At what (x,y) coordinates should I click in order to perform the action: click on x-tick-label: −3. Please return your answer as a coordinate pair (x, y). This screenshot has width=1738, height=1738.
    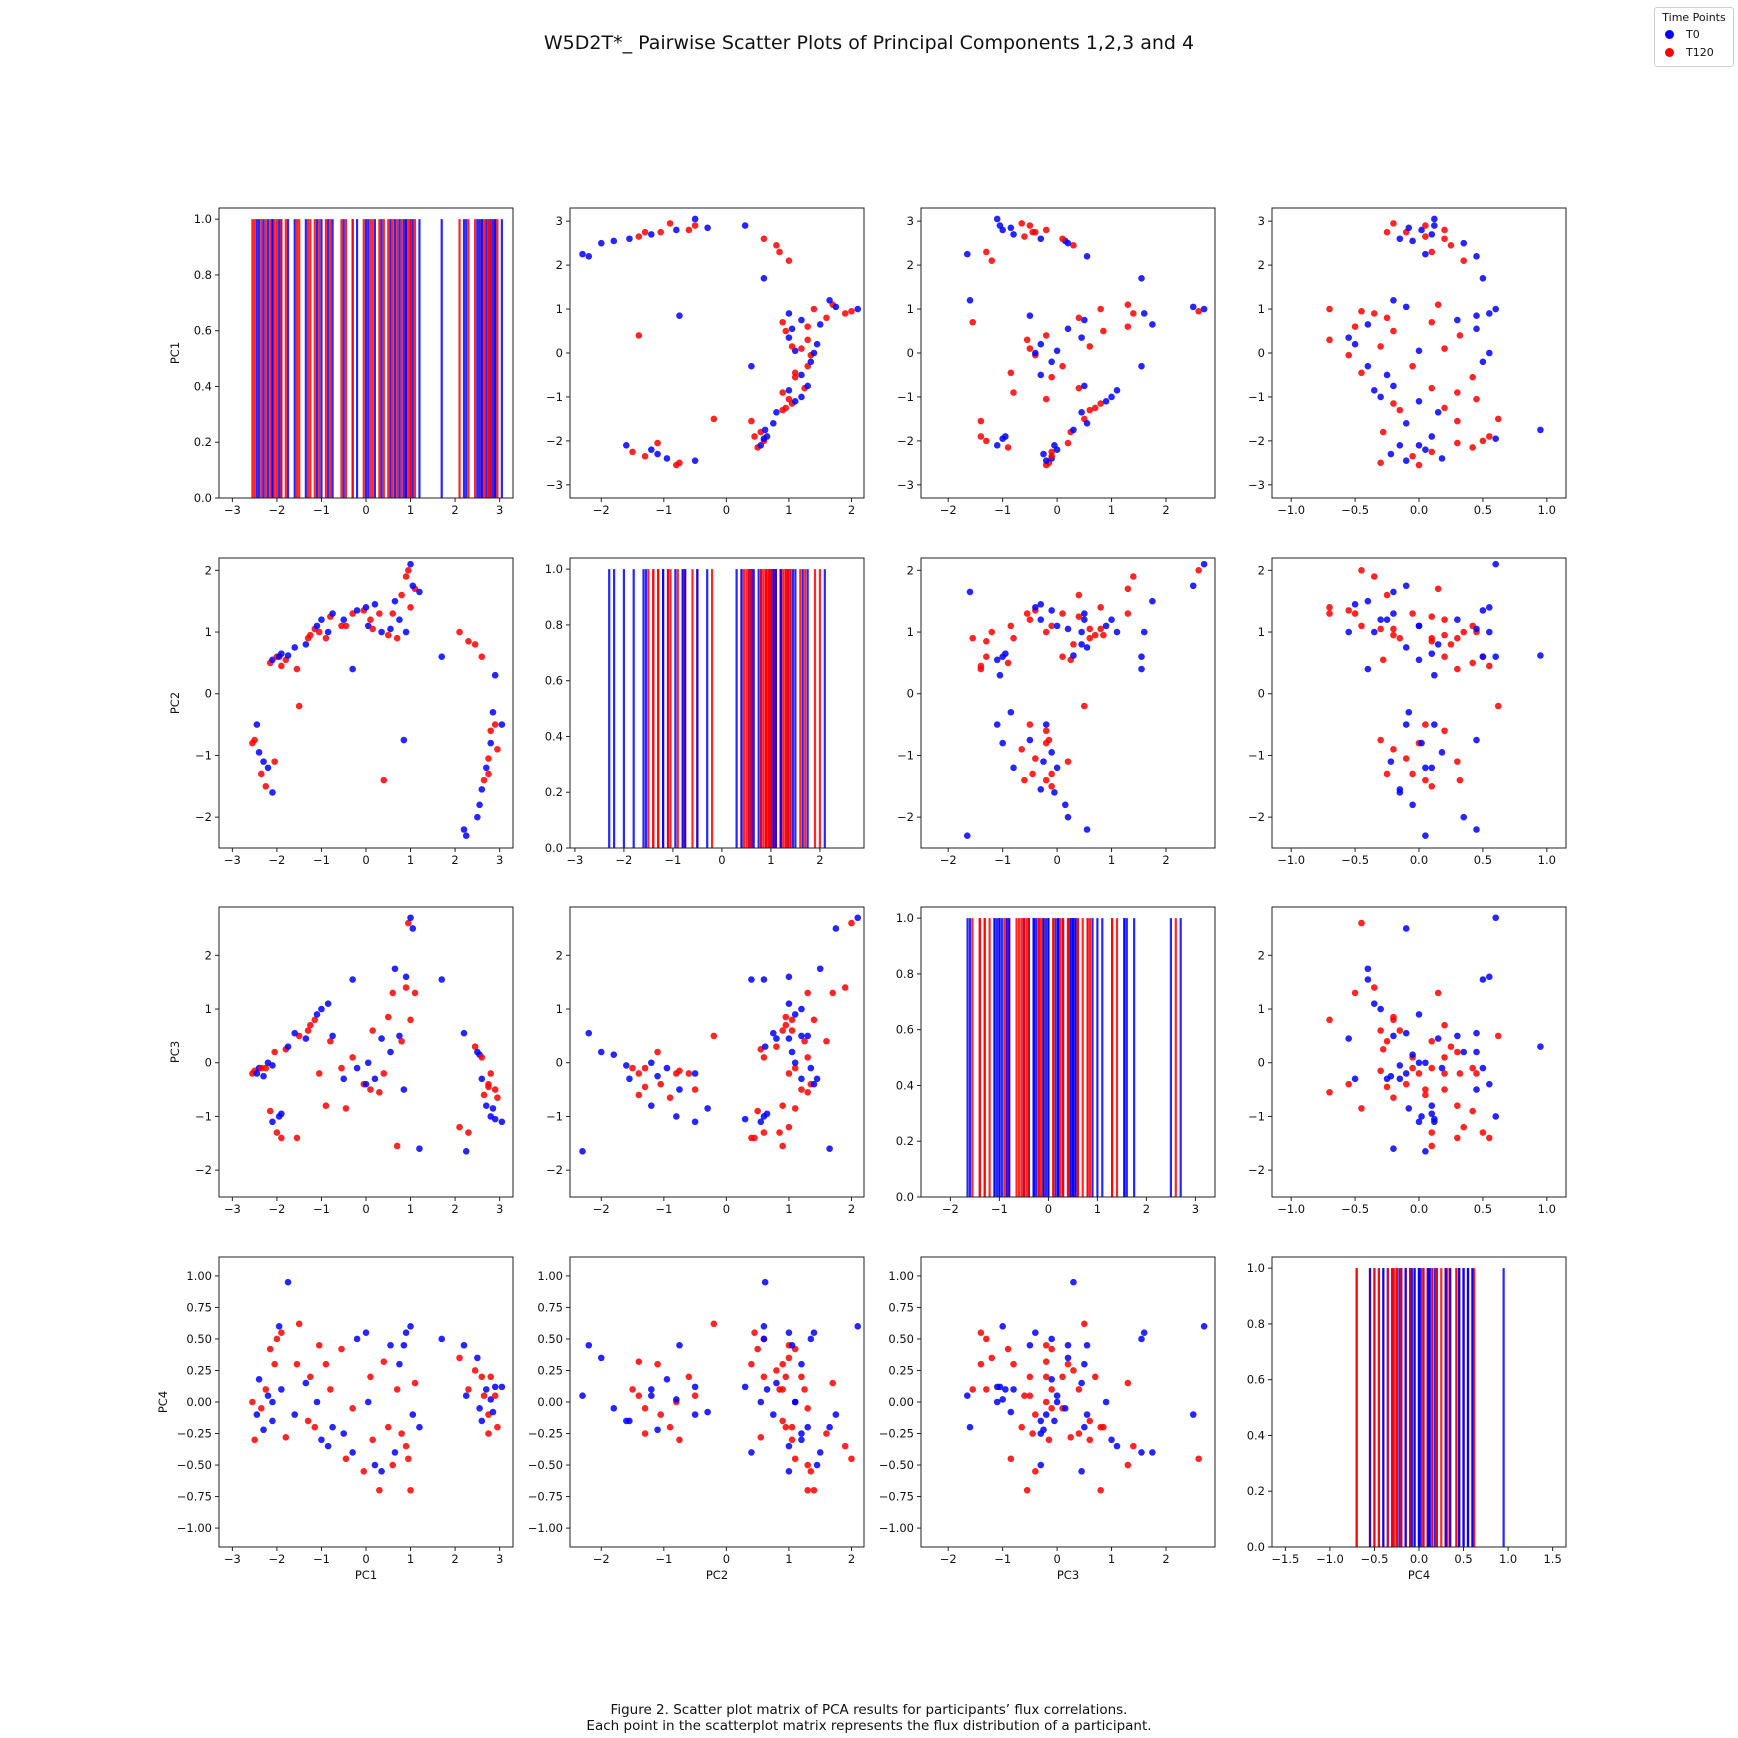
    Looking at the image, I should click on (232, 1559).